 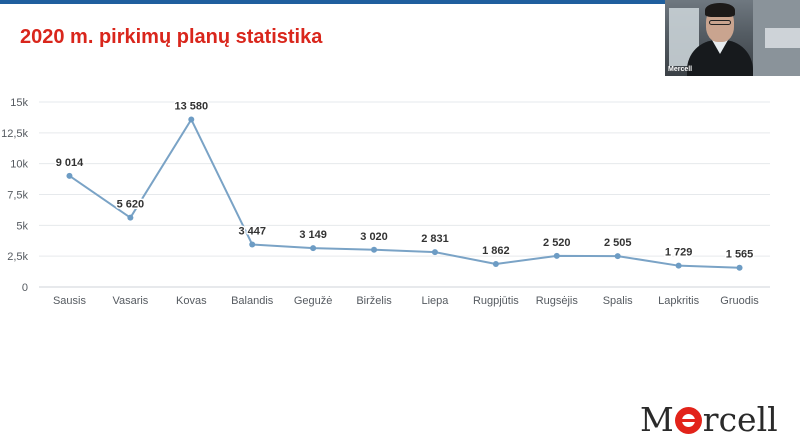 What do you see at coordinates (782, 38) in the screenshot?
I see `video-background-shelf` at bounding box center [782, 38].